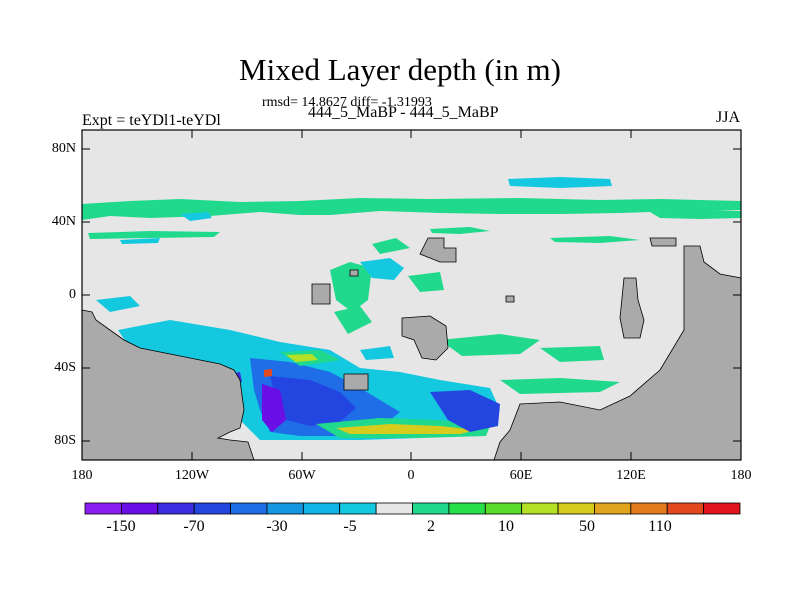 Image resolution: width=800 pixels, height=600 pixels. What do you see at coordinates (631, 475) in the screenshot?
I see `x-label-120e: 120E` at bounding box center [631, 475].